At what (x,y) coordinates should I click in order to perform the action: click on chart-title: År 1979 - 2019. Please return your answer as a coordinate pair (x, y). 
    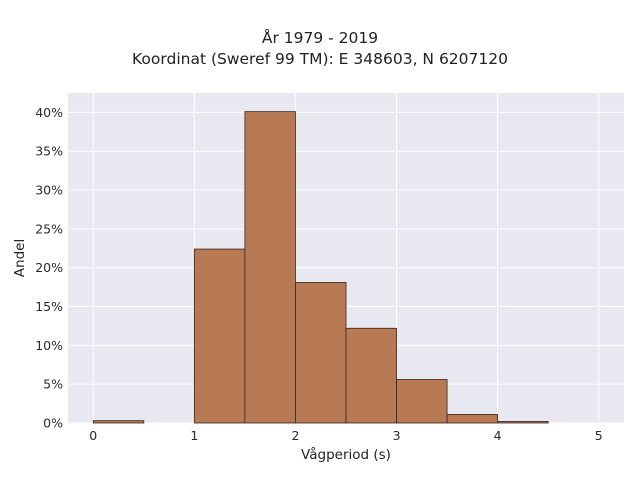
    Looking at the image, I should click on (320, 38).